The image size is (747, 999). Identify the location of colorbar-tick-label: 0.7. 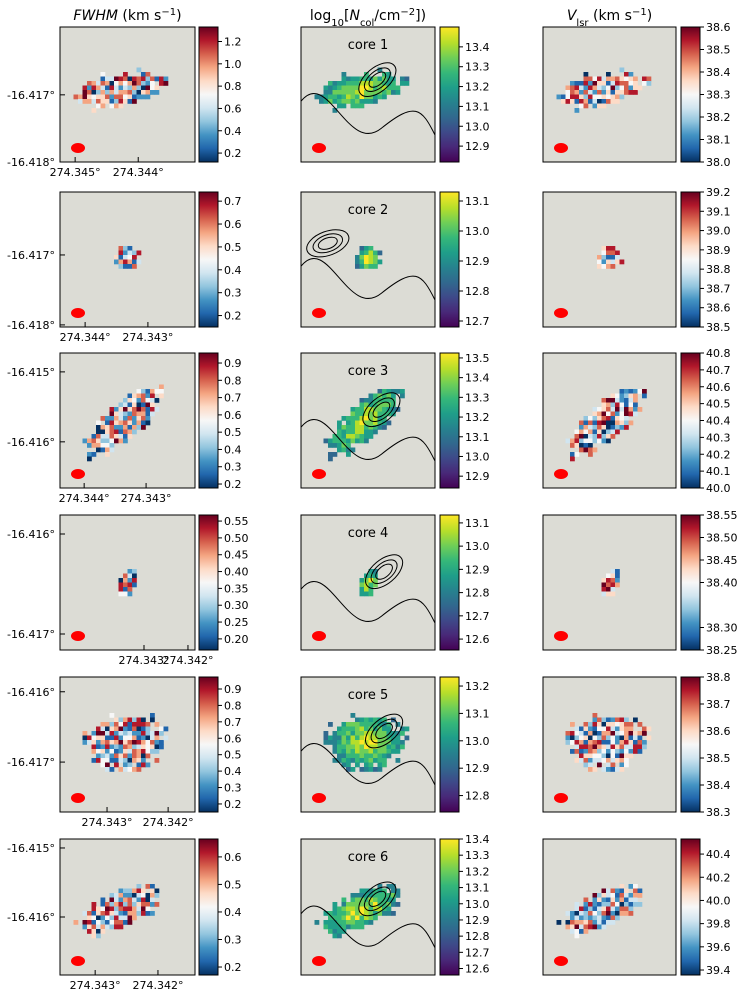
(233, 201).